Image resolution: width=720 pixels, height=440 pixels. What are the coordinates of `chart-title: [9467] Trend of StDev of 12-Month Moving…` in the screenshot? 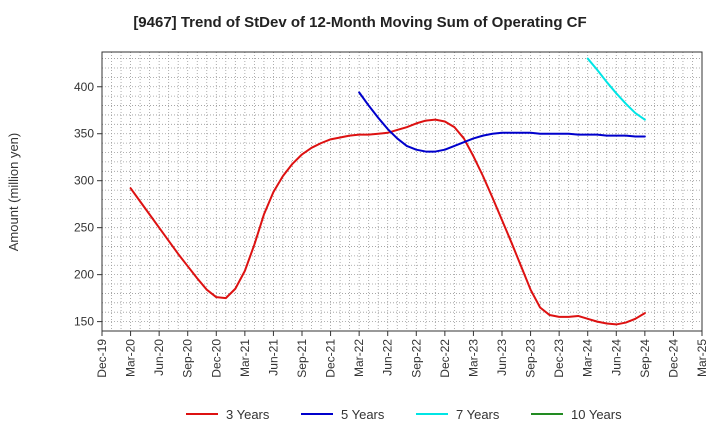 It's located at (360, 22).